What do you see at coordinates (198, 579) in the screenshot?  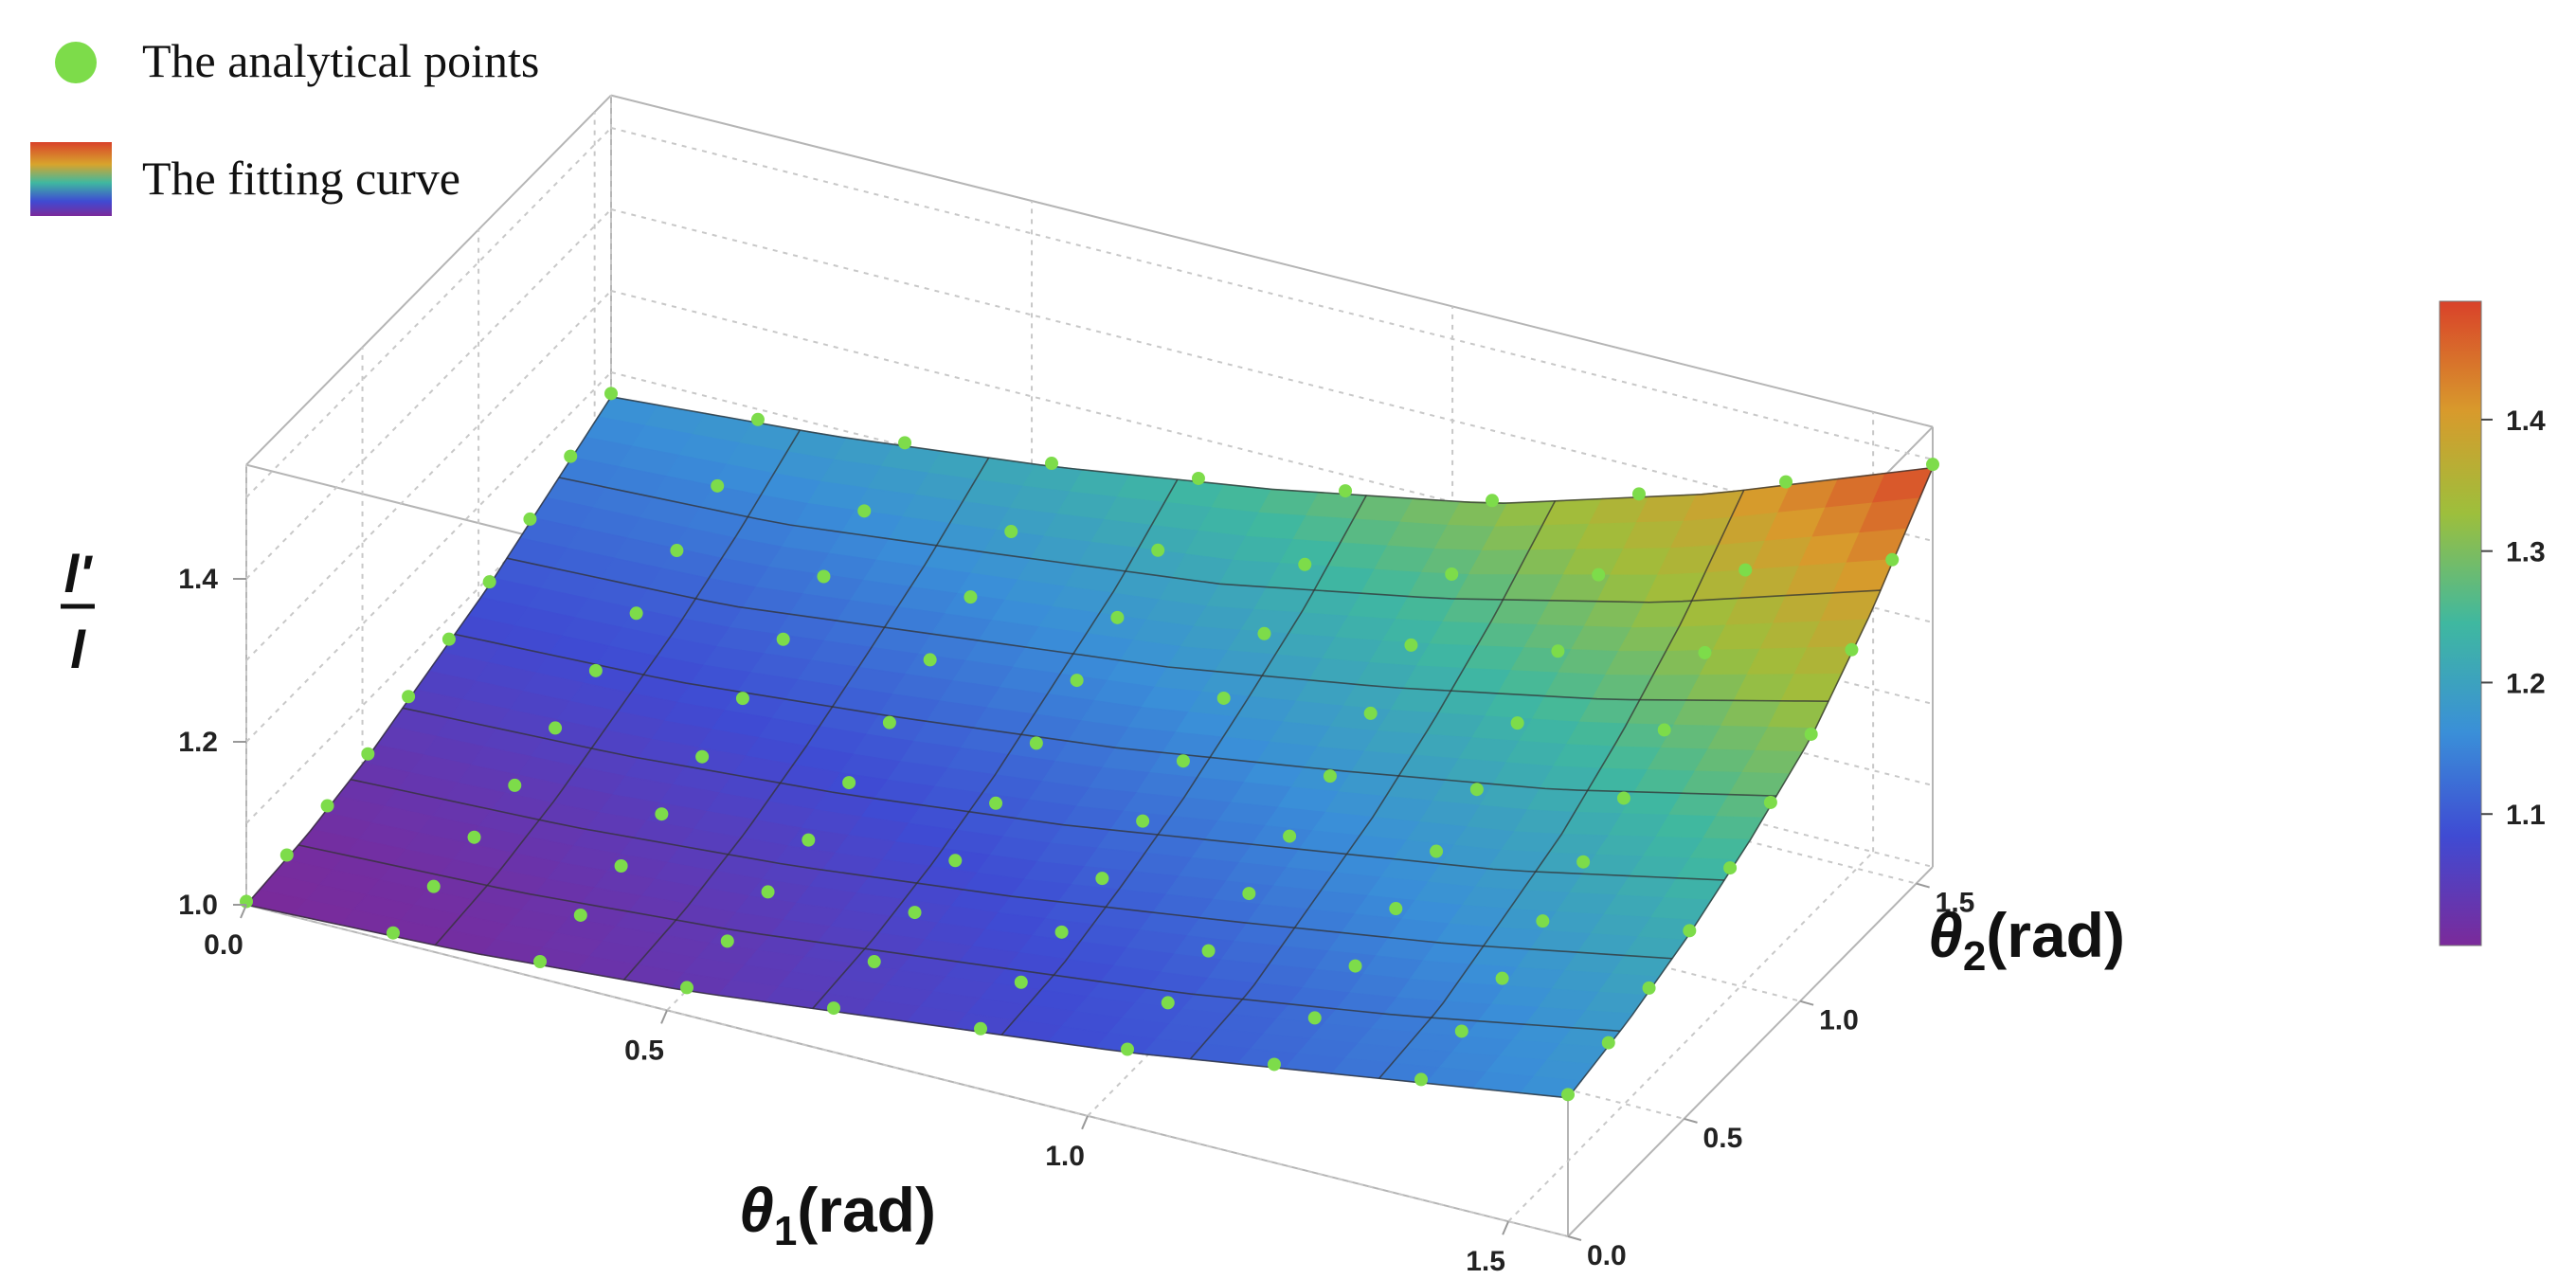 I see `z-tick-label: 1.4` at bounding box center [198, 579].